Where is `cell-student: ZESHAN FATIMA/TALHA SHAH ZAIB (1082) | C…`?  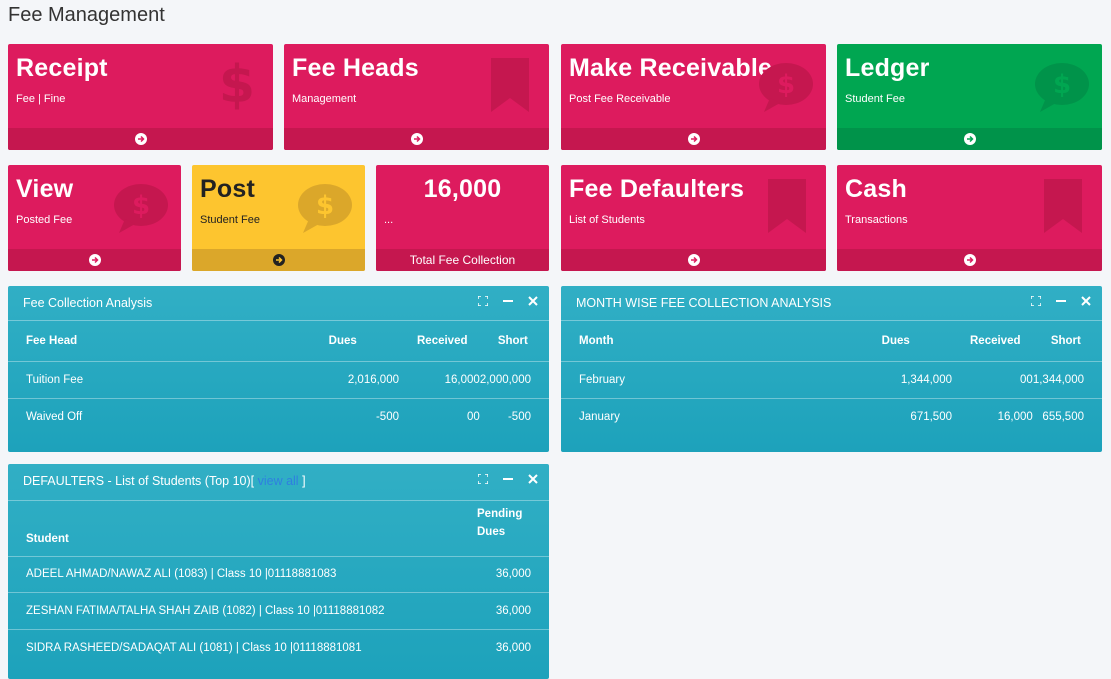
cell-student: ZESHAN FATIMA/TALHA SHAH ZAIB (1082) | C… is located at coordinates (205, 610).